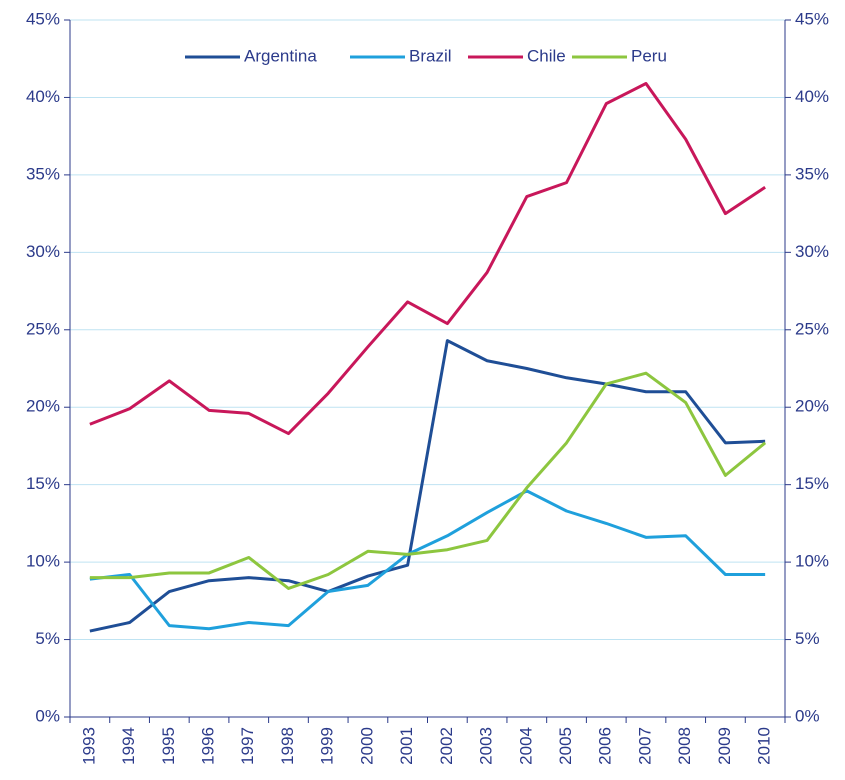 The image size is (845, 780). What do you see at coordinates (88, 746) in the screenshot?
I see `x-tick-label: 1993` at bounding box center [88, 746].